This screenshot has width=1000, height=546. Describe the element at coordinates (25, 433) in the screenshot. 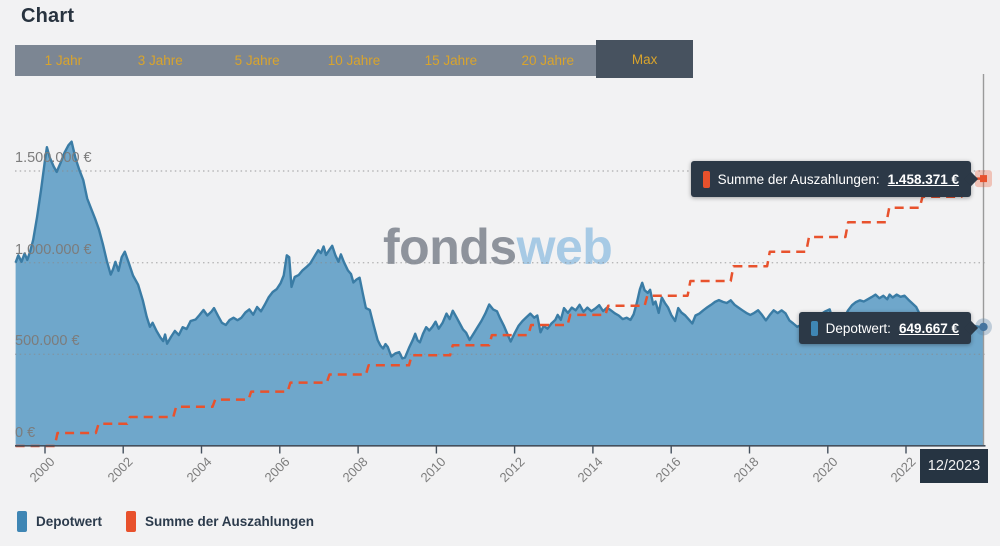

I see `y-axis-label: 0 €` at that location.